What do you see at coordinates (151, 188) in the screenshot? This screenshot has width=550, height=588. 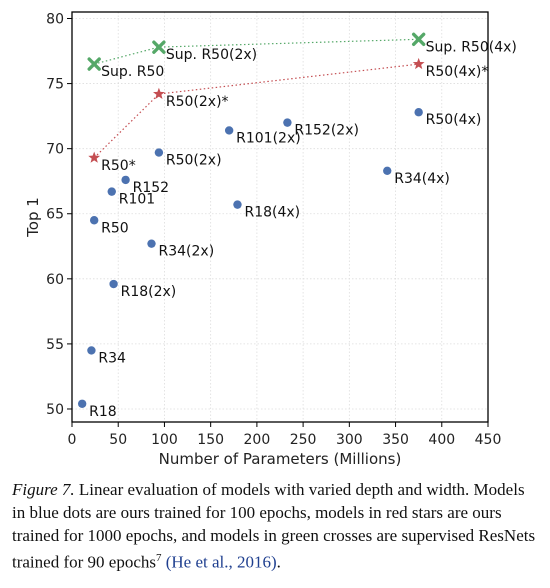 I see `label-r152: R152` at bounding box center [151, 188].